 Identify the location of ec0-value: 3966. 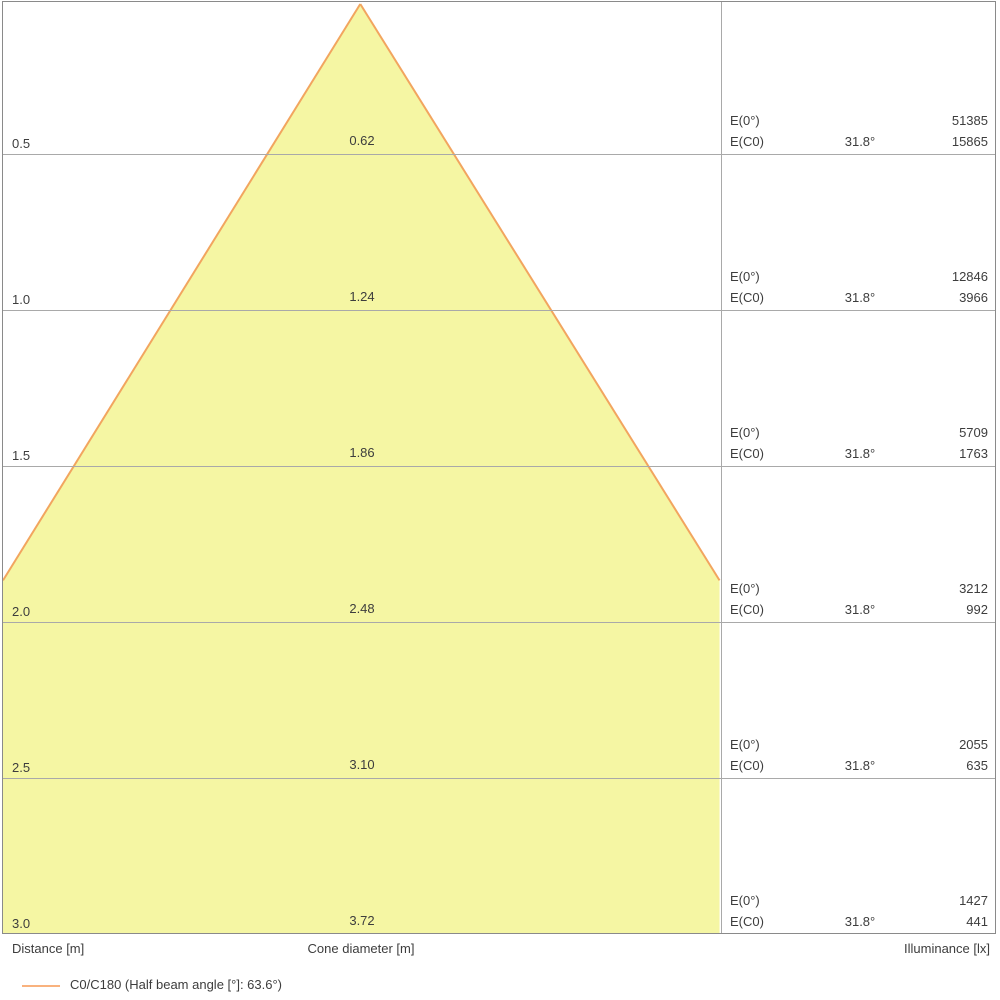
(973, 297).